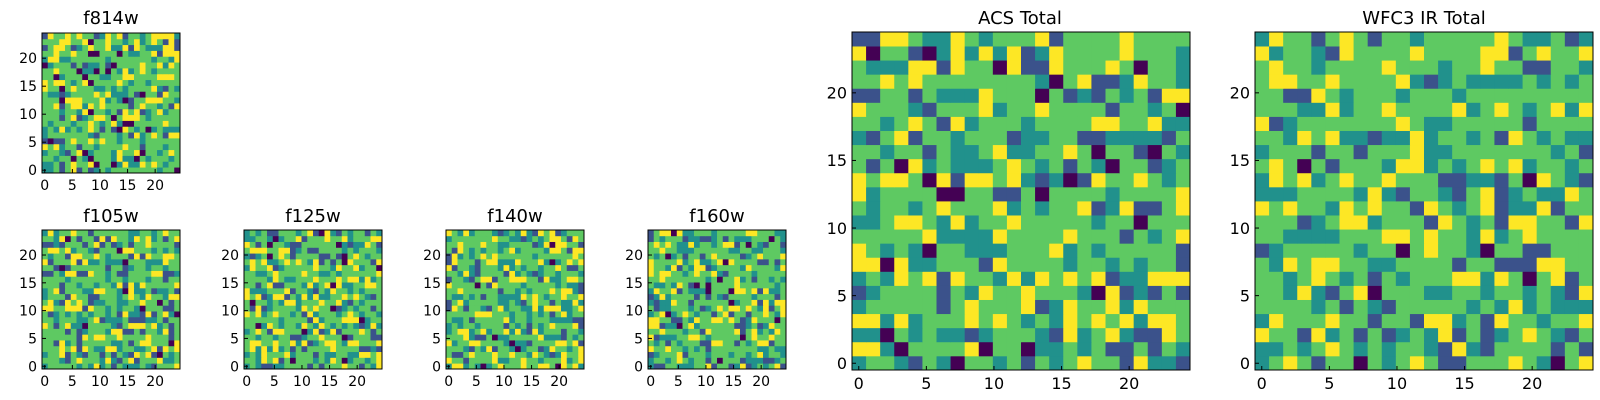 This screenshot has width=1600, height=400. What do you see at coordinates (448, 382) in the screenshot?
I see `x-tick-label: 0` at bounding box center [448, 382].